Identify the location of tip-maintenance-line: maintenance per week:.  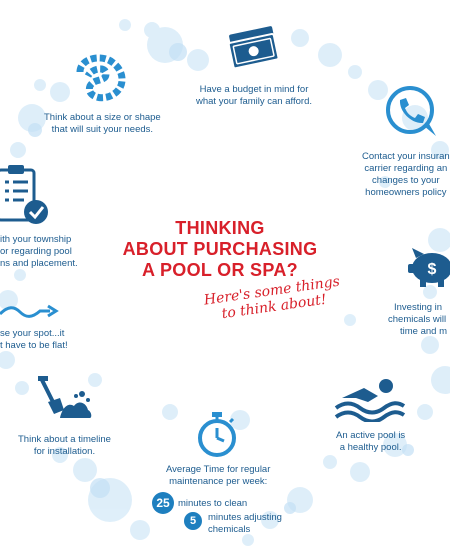
(218, 481).